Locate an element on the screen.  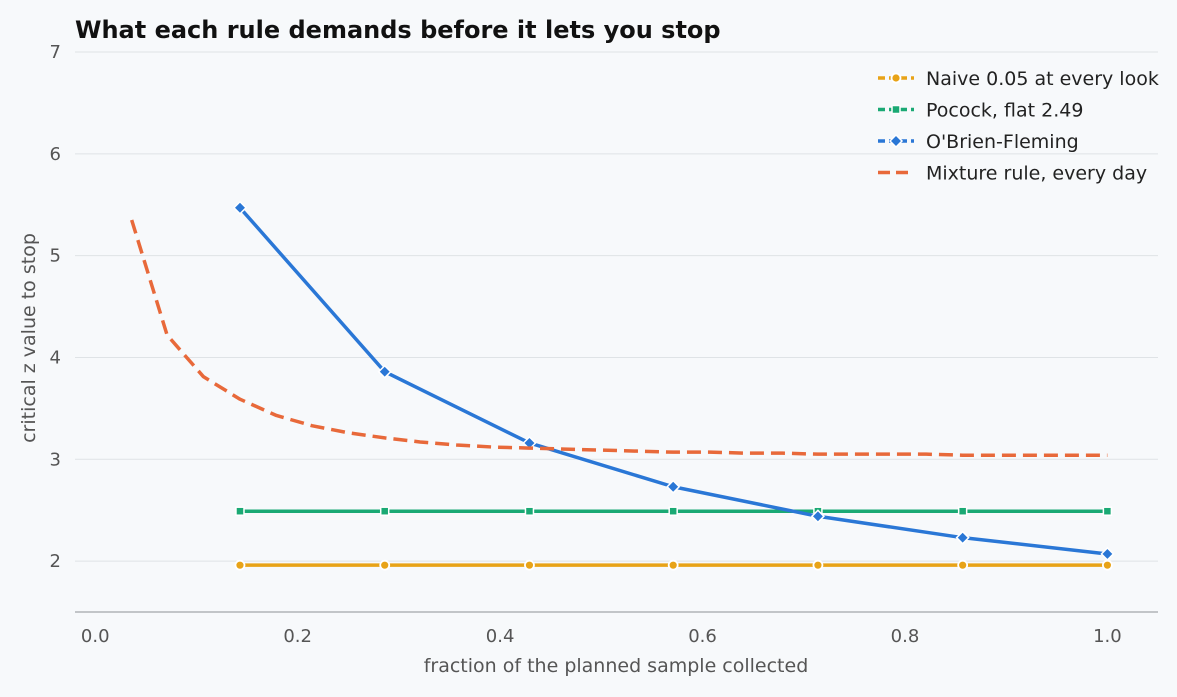
y-tick-label: 6 is located at coordinates (55, 154).